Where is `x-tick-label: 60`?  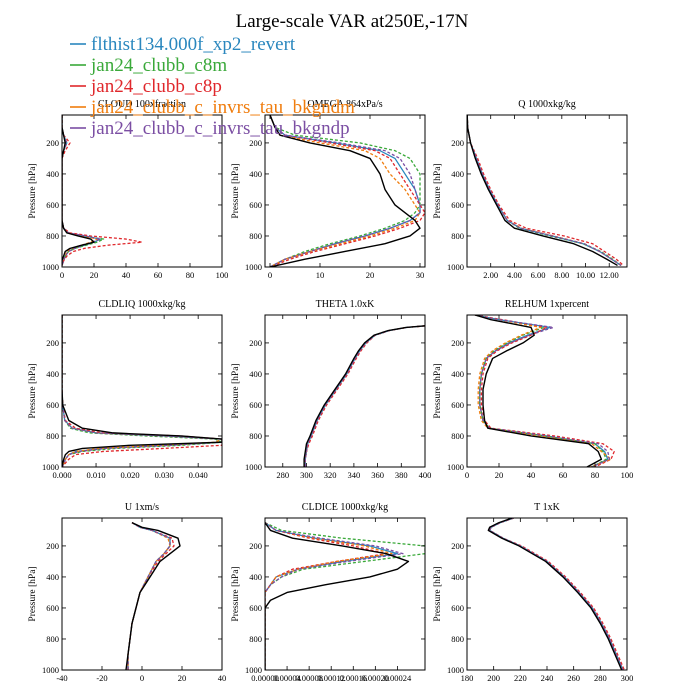 x-tick-label: 60 is located at coordinates (158, 275).